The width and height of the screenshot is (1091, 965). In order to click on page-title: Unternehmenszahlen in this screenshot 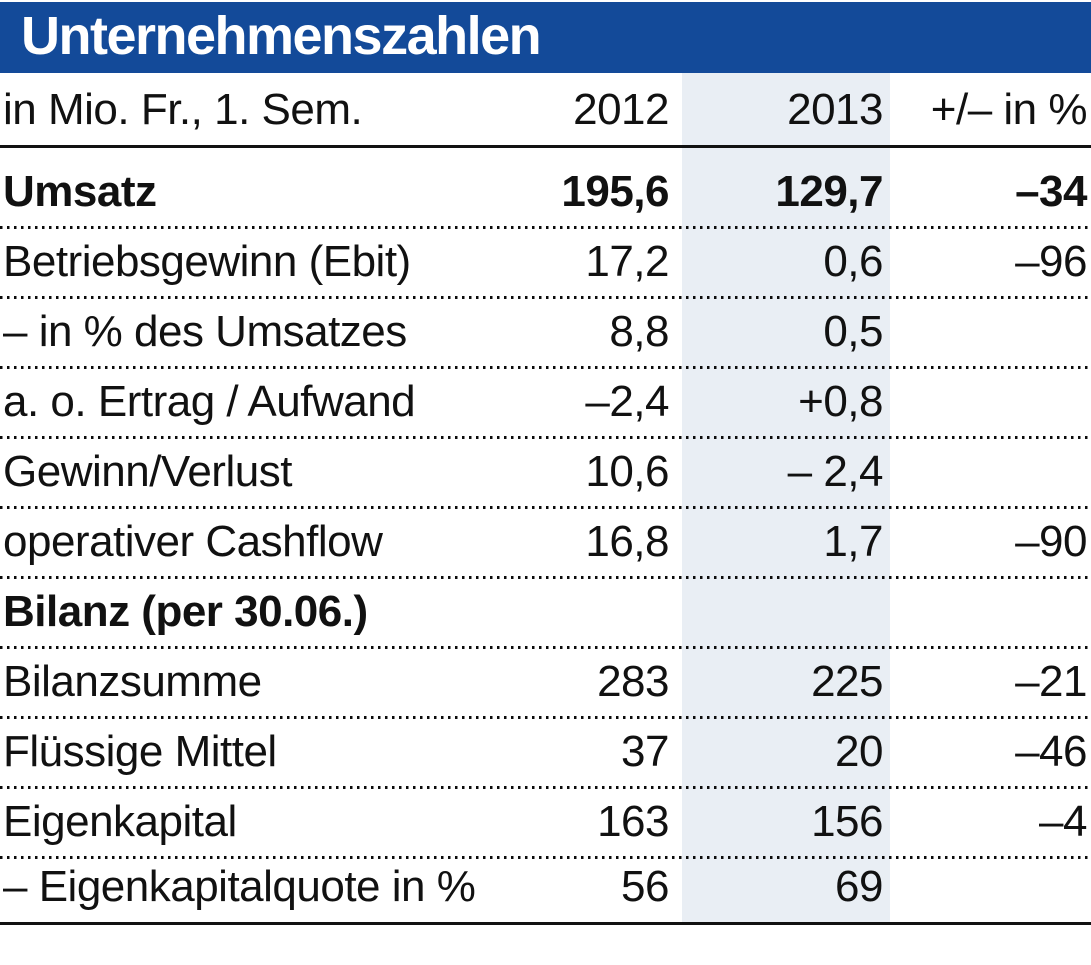, I will do `click(281, 35)`.